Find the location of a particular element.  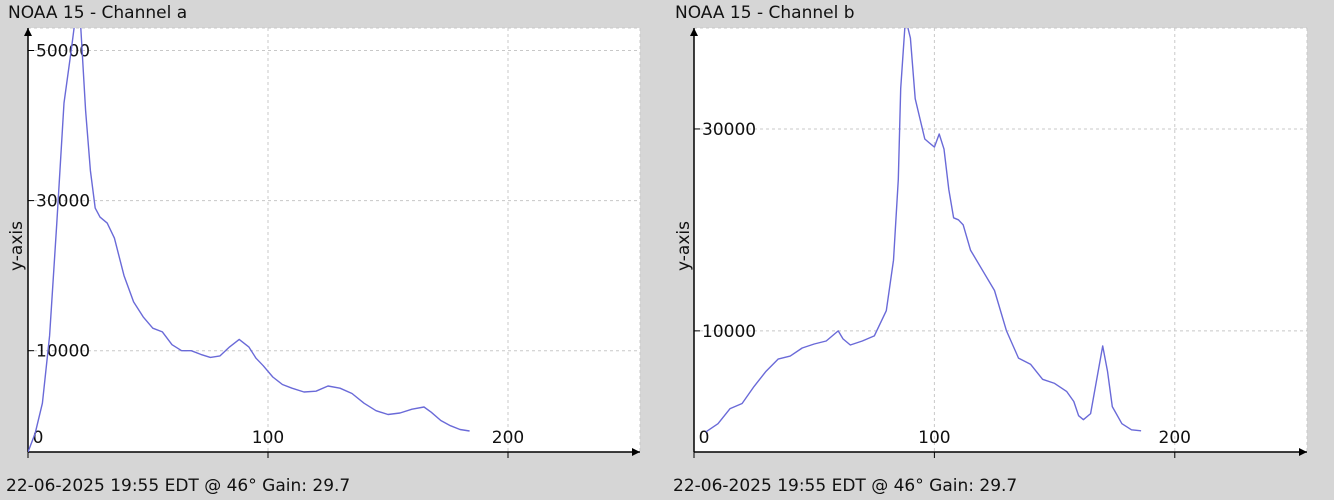

chart-title: NOAA 15 - Channel b is located at coordinates (765, 13).